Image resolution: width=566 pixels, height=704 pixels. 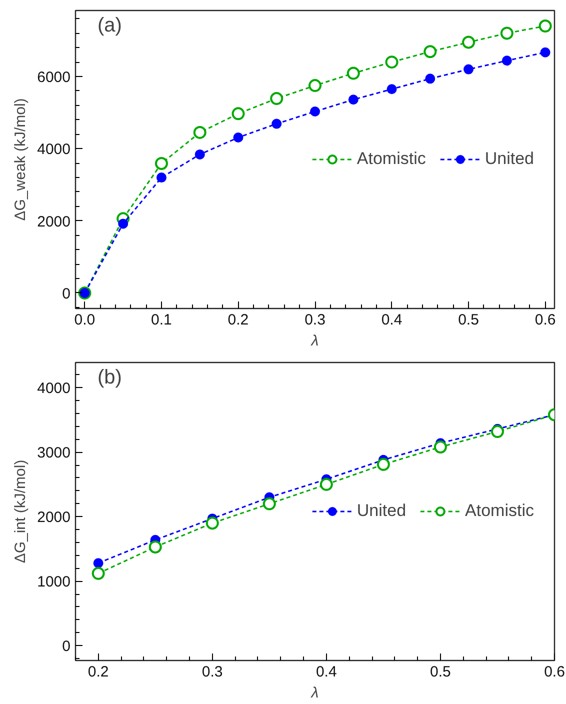 I want to click on y-tick-label: 3000, so click(x=54, y=453).